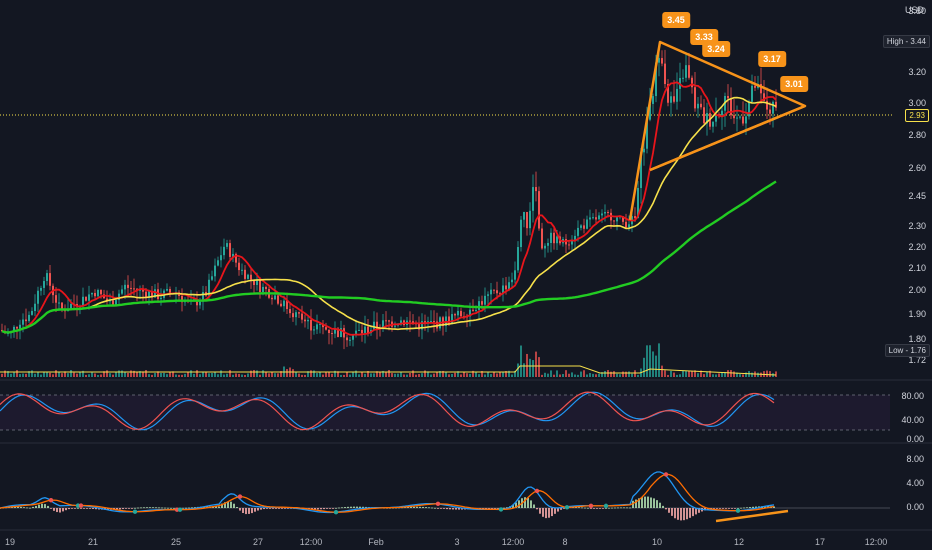 The width and height of the screenshot is (932, 550). Describe the element at coordinates (772, 59) in the screenshot. I see `price-annotation: 3.17` at that location.